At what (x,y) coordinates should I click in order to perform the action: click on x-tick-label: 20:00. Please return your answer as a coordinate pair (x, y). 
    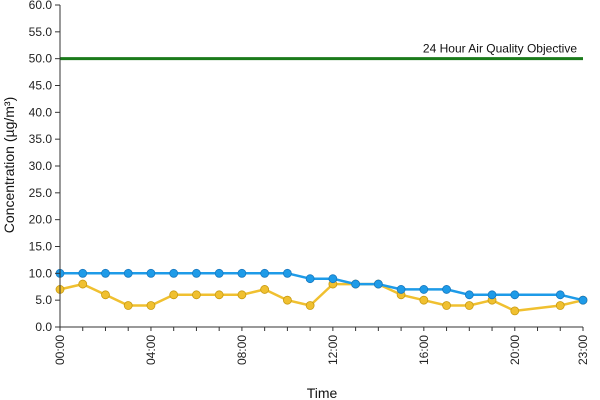
    Looking at the image, I should click on (515, 350).